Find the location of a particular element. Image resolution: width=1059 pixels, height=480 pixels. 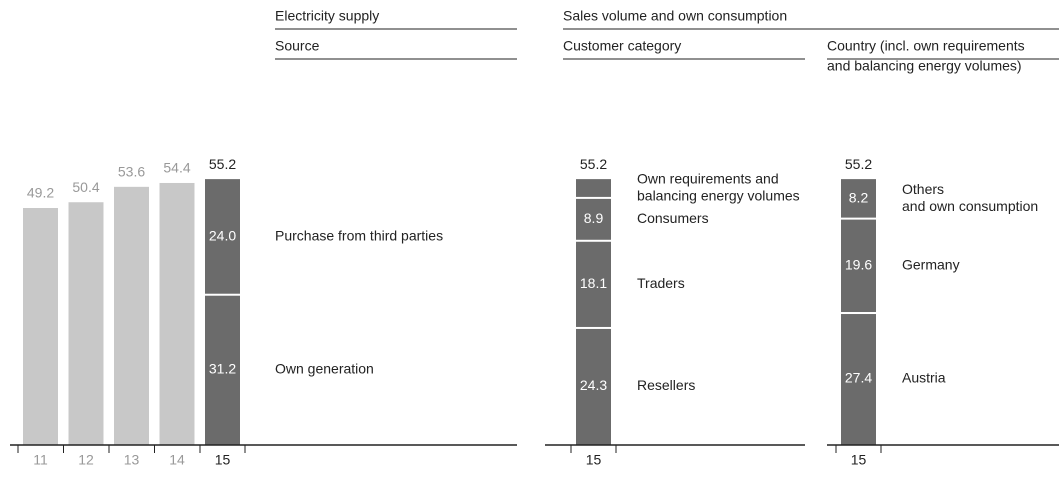

segment-name: Own requirements and is located at coordinates (708, 179).